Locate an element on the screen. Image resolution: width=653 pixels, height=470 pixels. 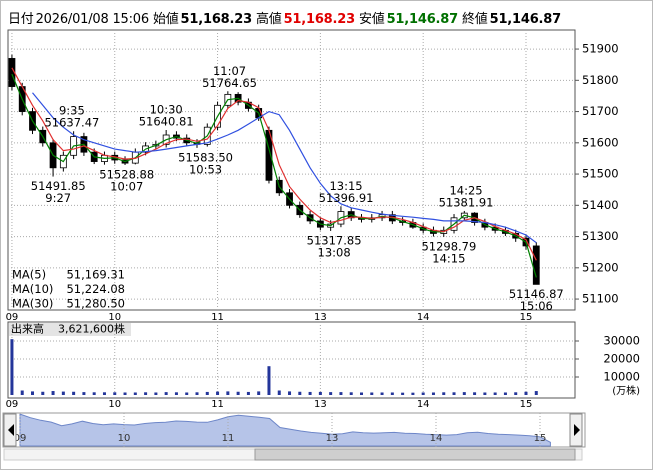
annotation-time: 9:27 is located at coordinates (58, 198).